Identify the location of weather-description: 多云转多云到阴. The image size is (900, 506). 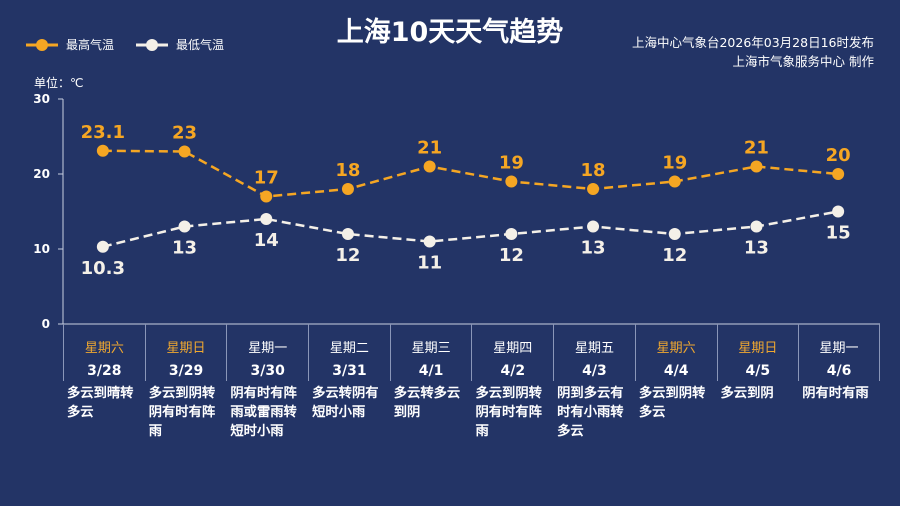
(427, 403).